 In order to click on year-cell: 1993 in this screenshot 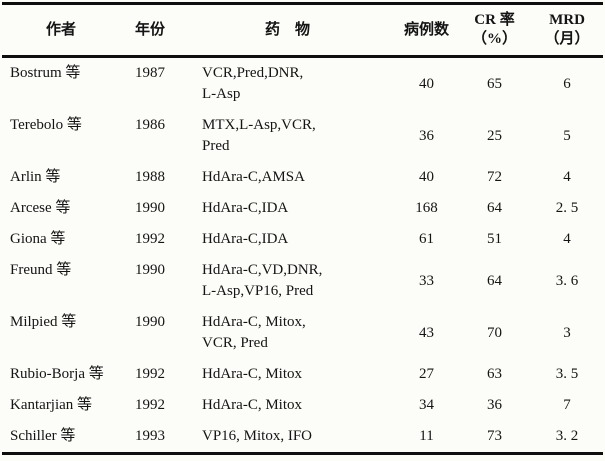, I will do `click(150, 436)`.